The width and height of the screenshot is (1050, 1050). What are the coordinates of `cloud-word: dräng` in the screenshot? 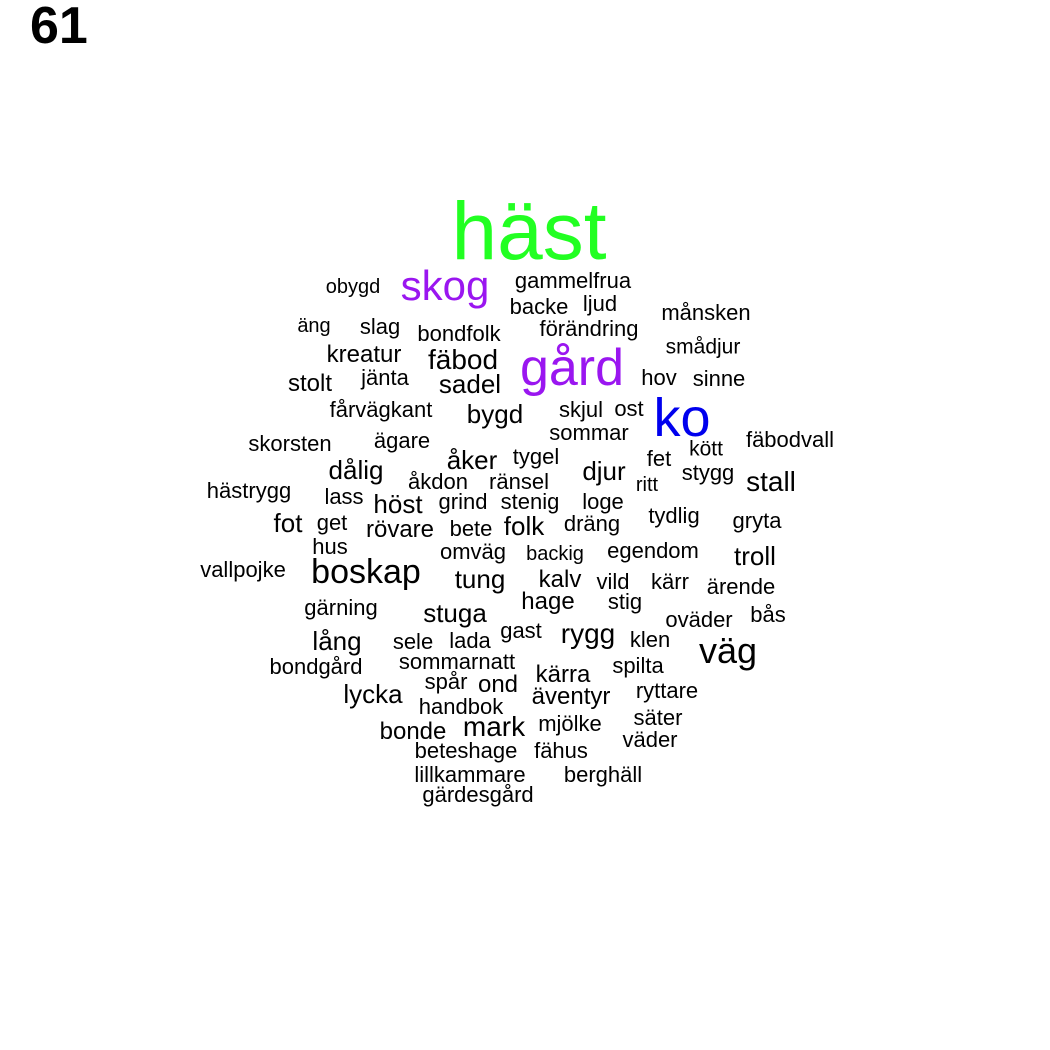 It's located at (592, 523).